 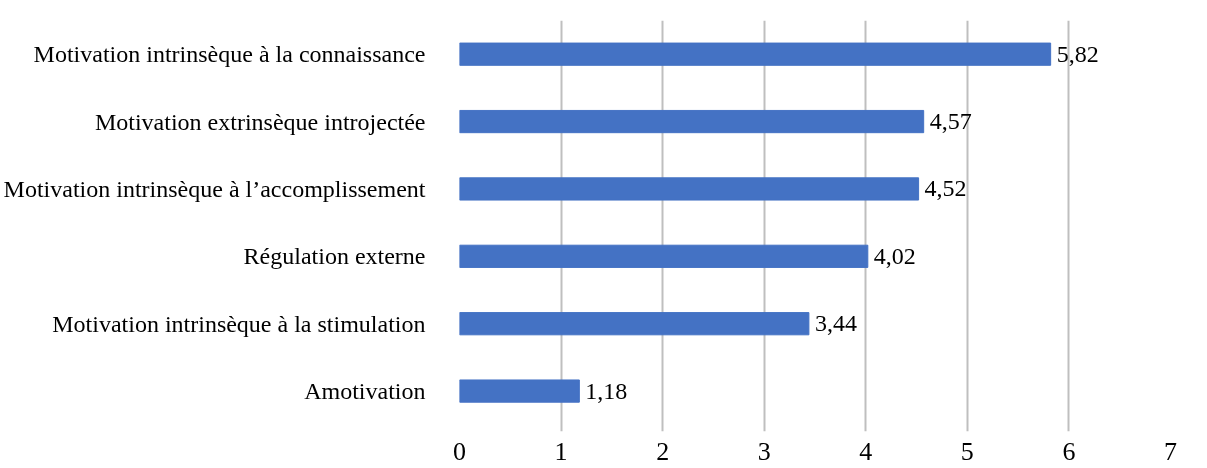 I want to click on y-tick-label: Motivation intrinsèque à l’accomplissement, so click(x=214, y=188).